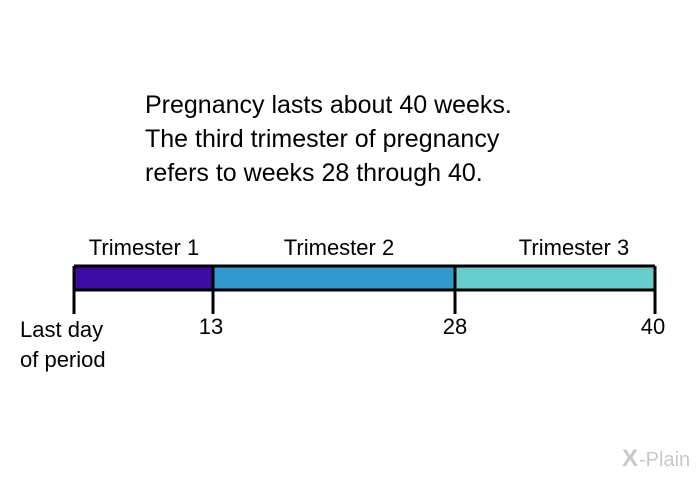  What do you see at coordinates (144, 247) in the screenshot?
I see `trimester-1-label: Trimester 1` at bounding box center [144, 247].